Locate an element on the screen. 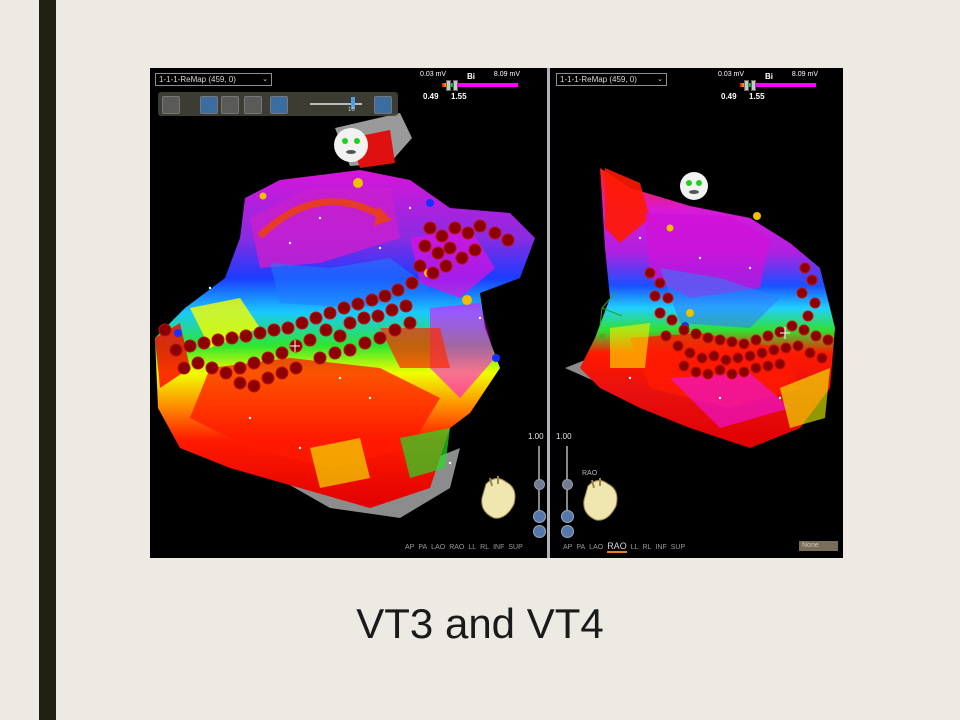  axis-gizmo is located at coordinates (611, 309).